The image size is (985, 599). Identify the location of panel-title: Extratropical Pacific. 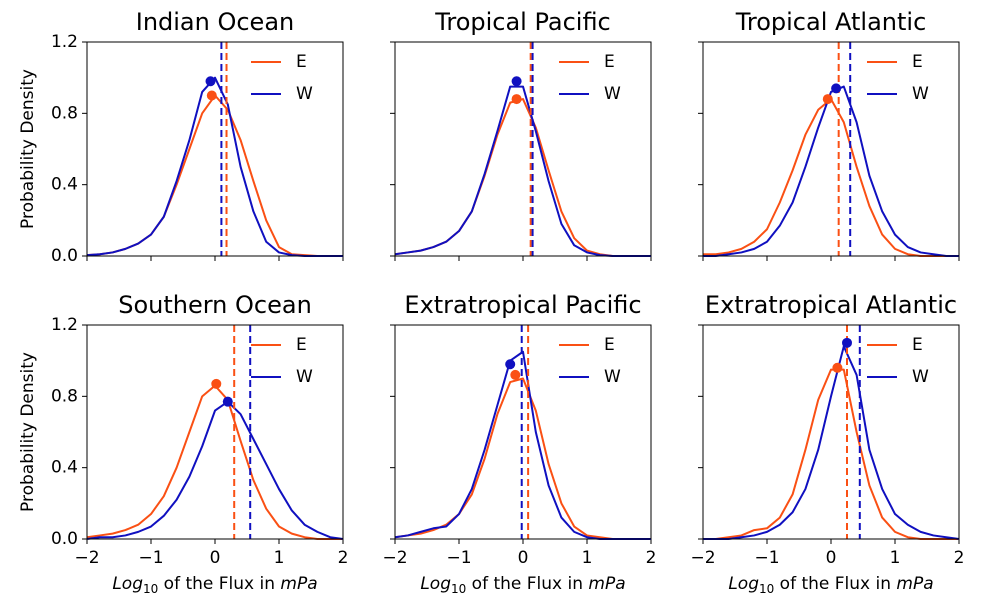
(522, 305).